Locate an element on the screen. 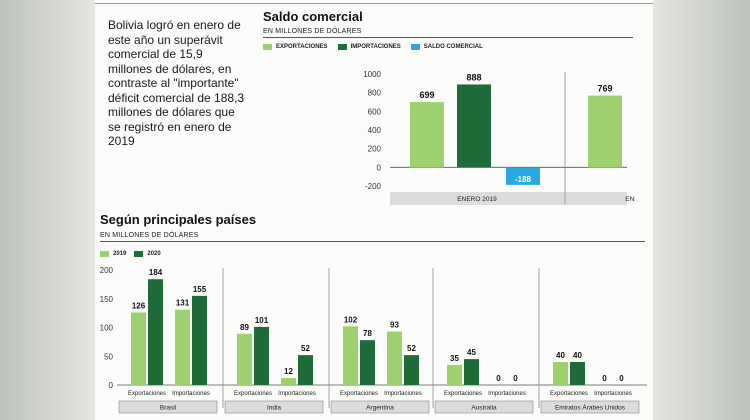 The width and height of the screenshot is (750, 420). bar-value-label: 769 is located at coordinates (604, 89).